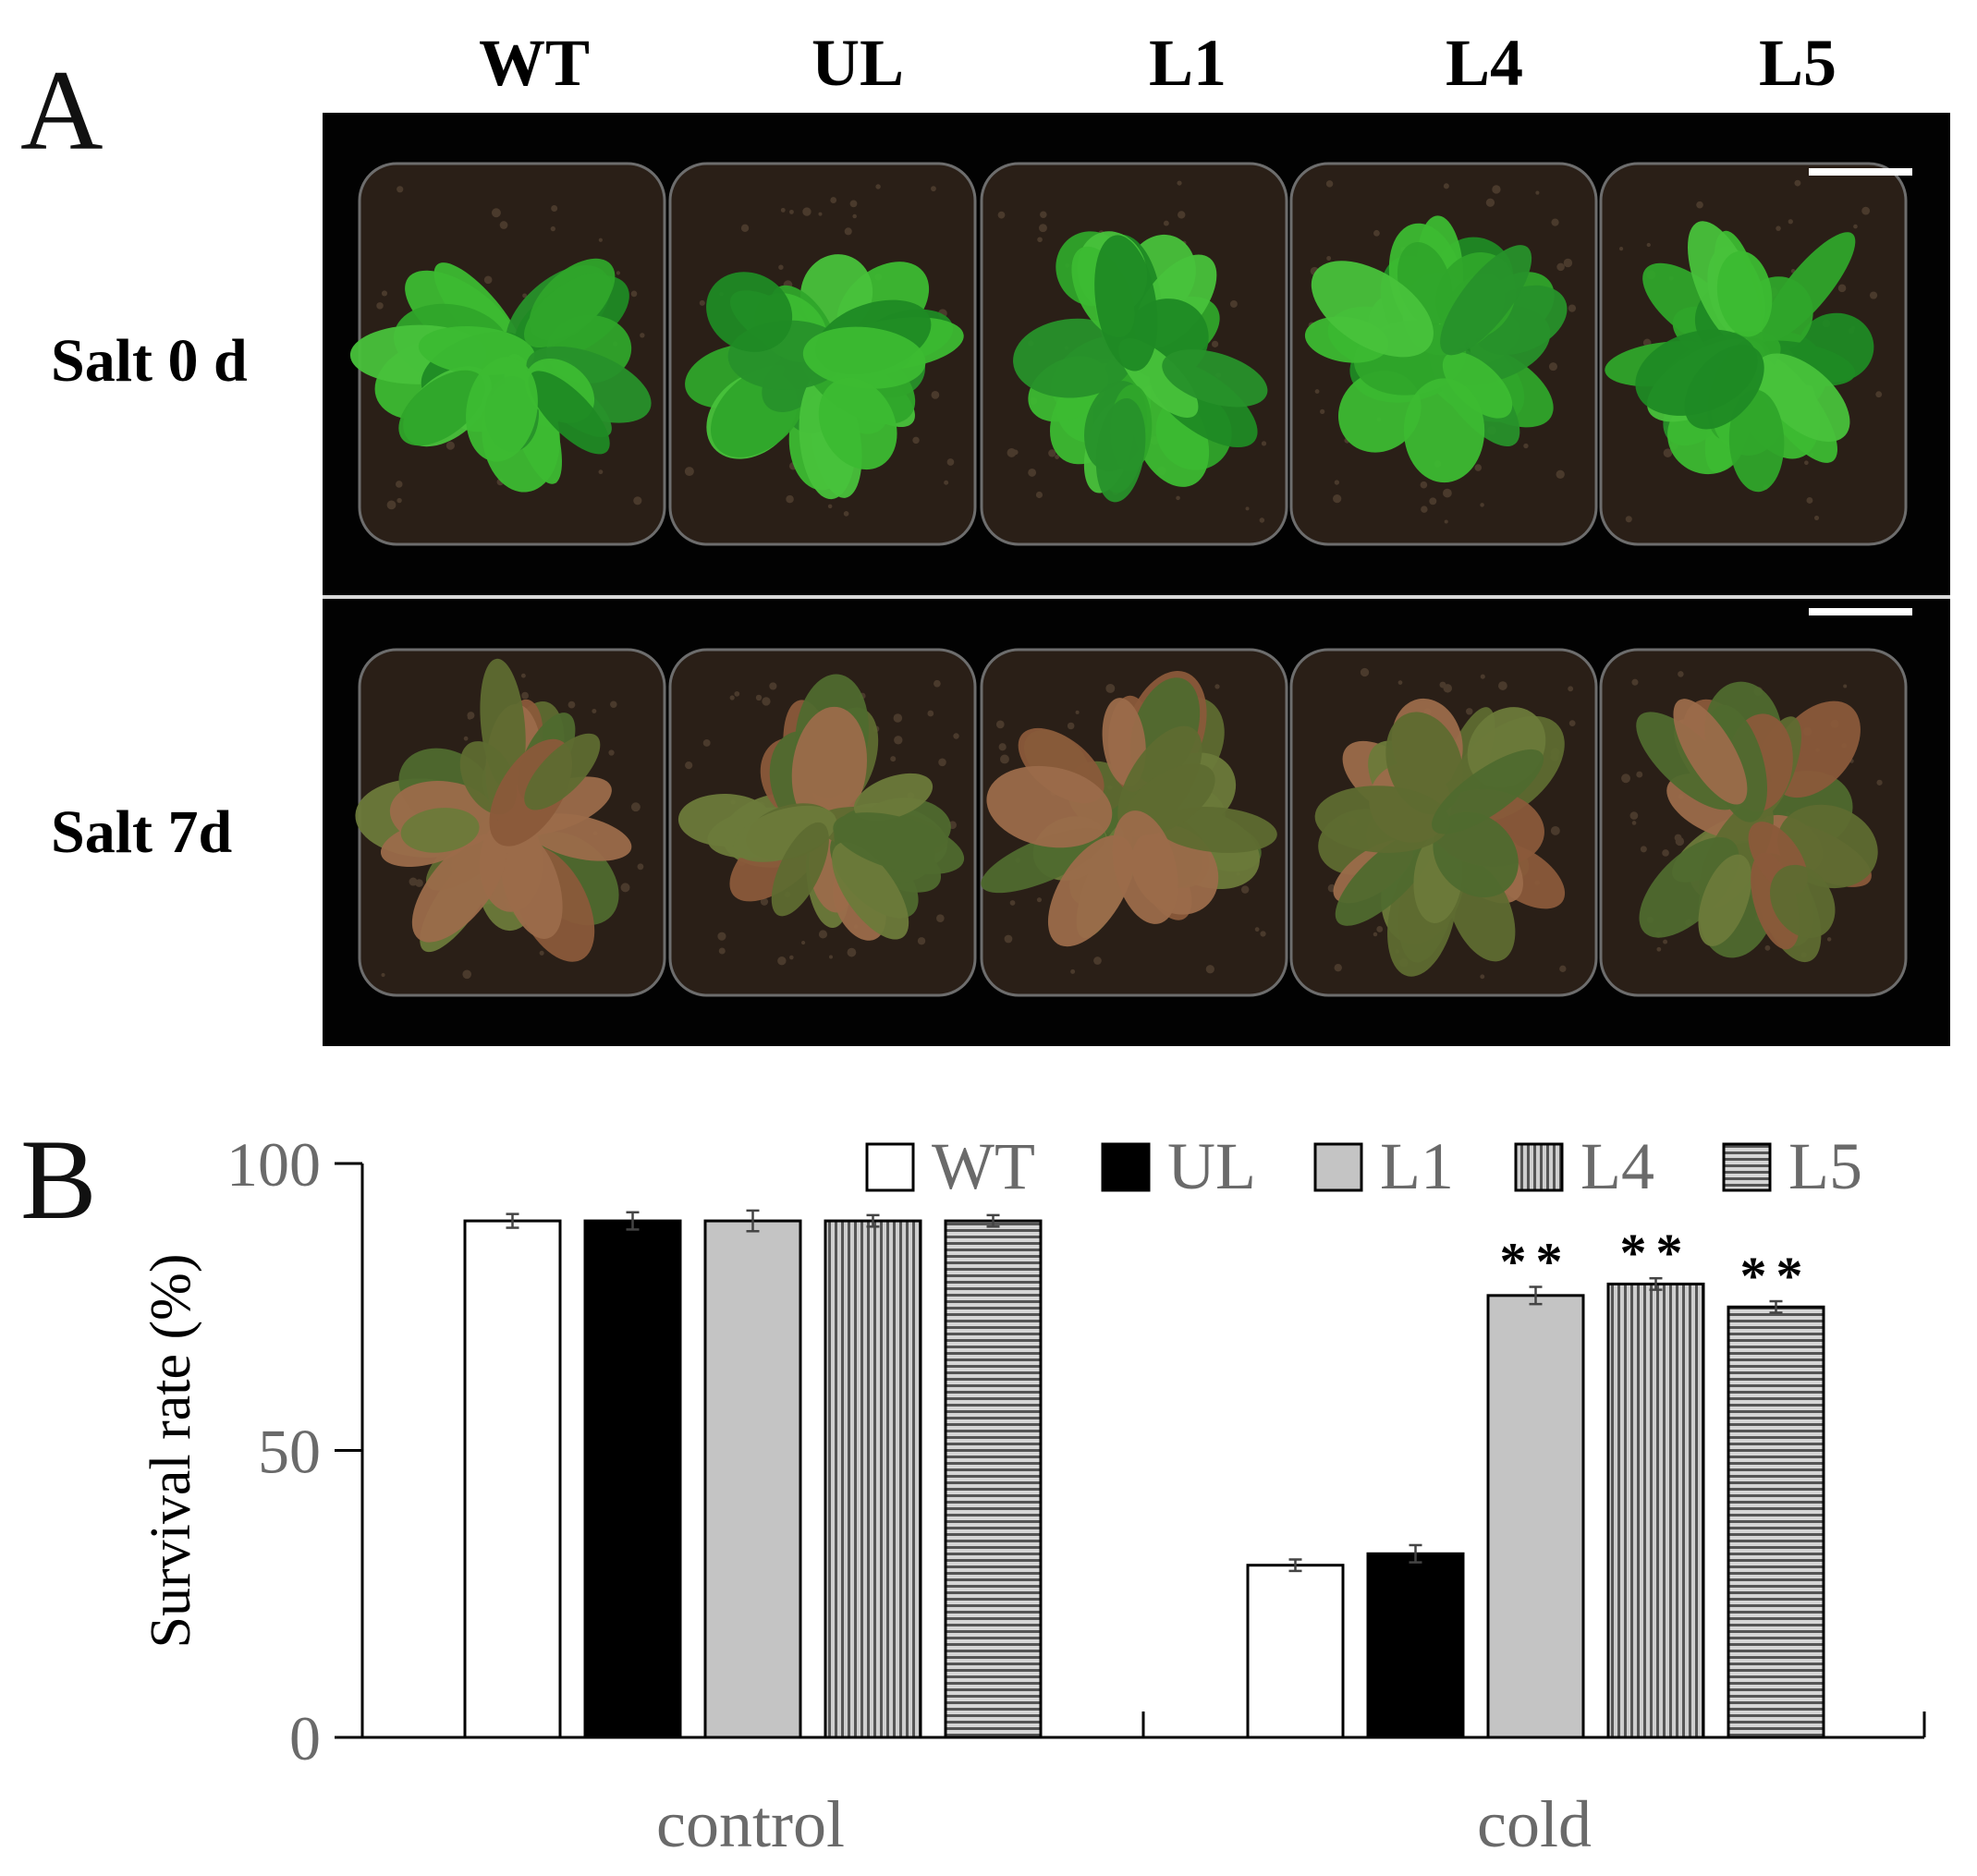 This screenshot has width=1977, height=1876. Describe the element at coordinates (273, 1164) in the screenshot. I see `y-tick-label-100: 100` at that location.